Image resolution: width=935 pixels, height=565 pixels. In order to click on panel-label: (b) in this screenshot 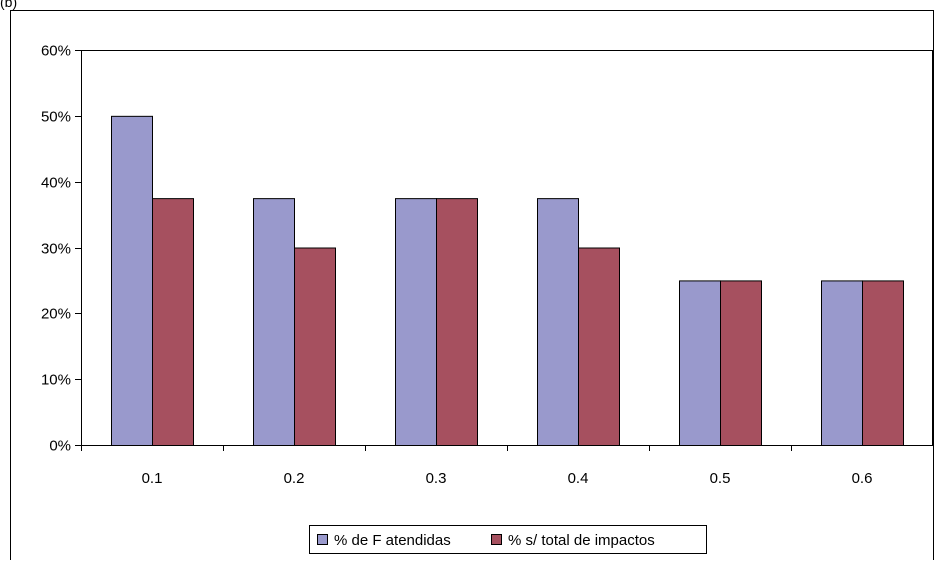, I will do `click(9, 5)`.